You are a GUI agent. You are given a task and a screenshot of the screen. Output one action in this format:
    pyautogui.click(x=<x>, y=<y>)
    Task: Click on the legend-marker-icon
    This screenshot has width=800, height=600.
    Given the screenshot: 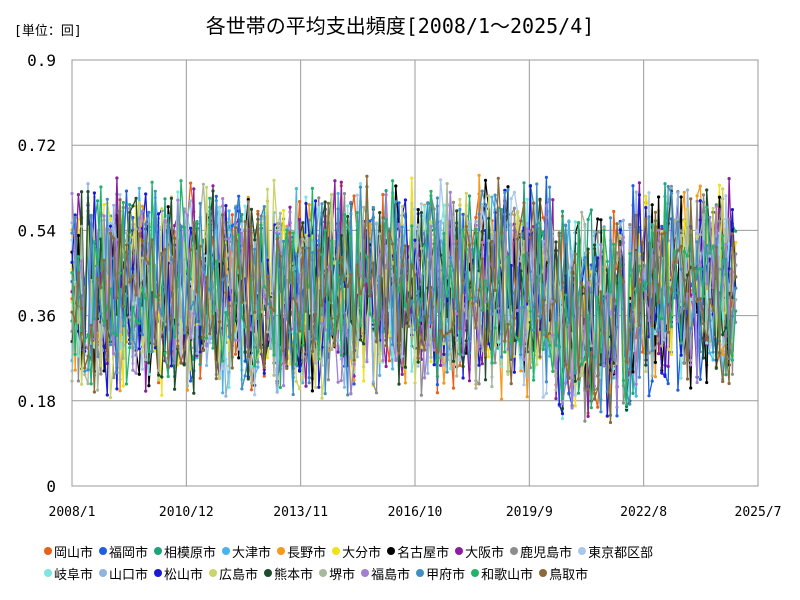 What is the action you would take?
    pyautogui.click(x=459, y=551)
    